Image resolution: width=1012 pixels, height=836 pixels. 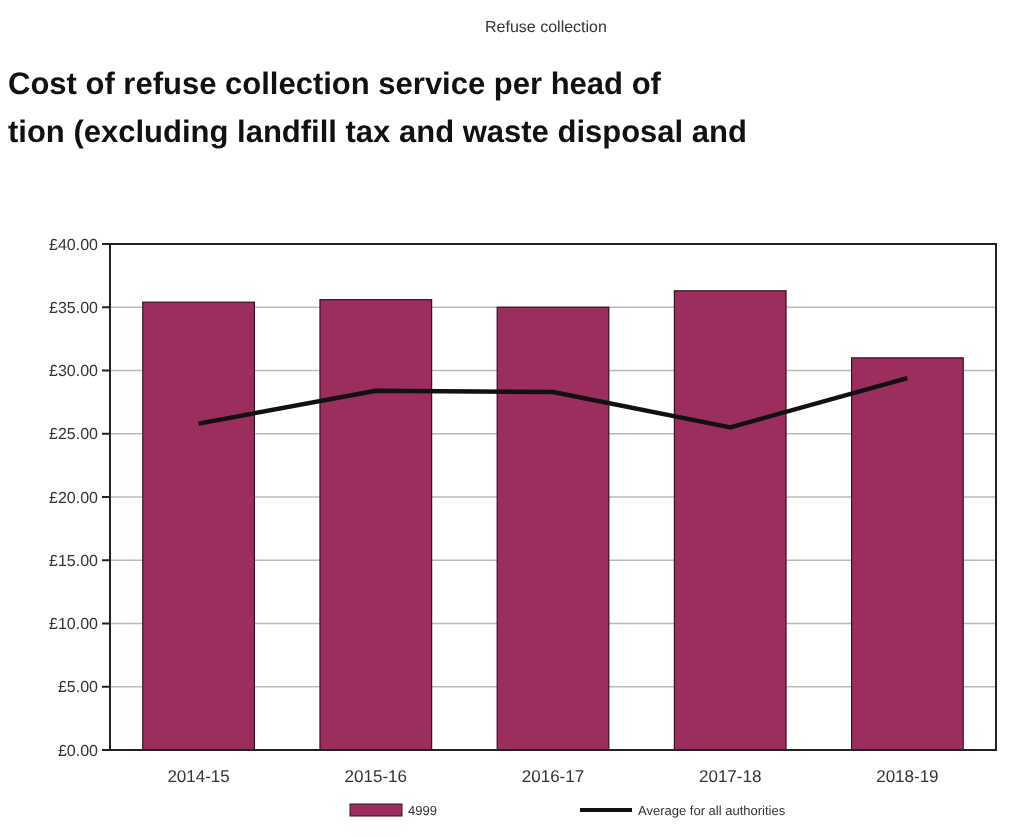 I want to click on y-tick-label: £10.00, so click(x=74, y=624).